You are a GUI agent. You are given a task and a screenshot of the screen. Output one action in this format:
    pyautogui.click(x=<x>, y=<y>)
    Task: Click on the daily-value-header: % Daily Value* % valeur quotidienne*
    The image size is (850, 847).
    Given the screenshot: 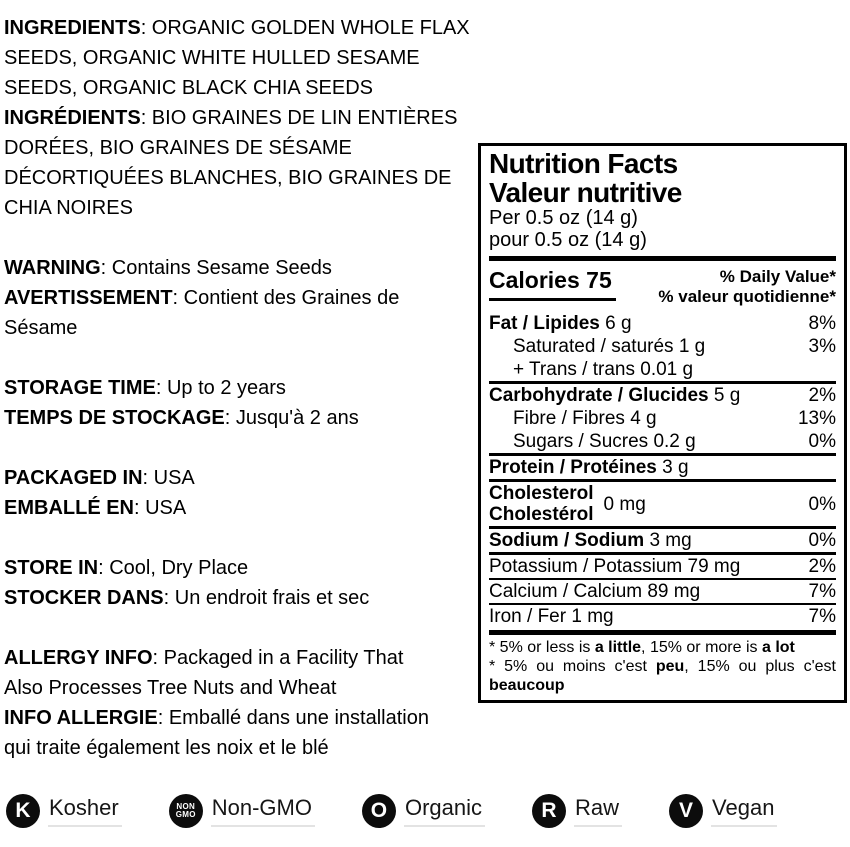 What is the action you would take?
    pyautogui.click(x=747, y=287)
    